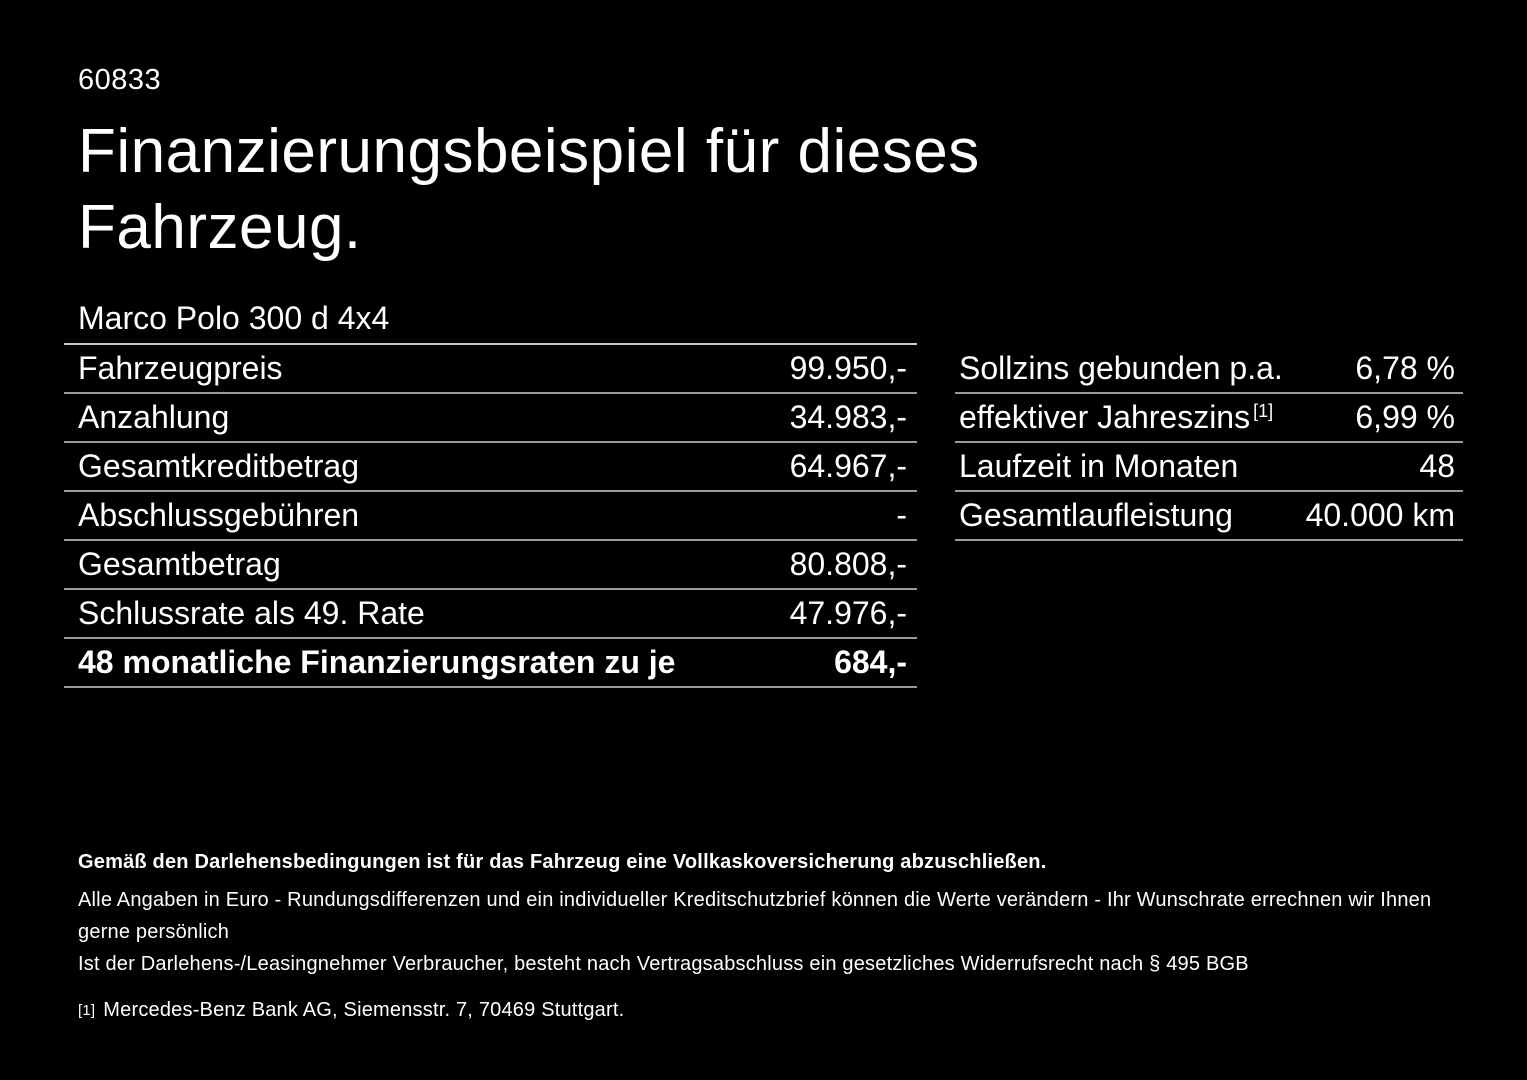 Image resolution: width=1527 pixels, height=1080 pixels. Describe the element at coordinates (490, 467) in the screenshot. I see `table-row: Gesamtkreditbetrag 64.967,-` at that location.